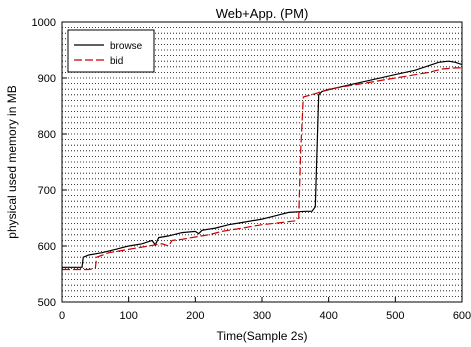 Image resolution: width=471 pixels, height=347 pixels. Describe the element at coordinates (126, 46) in the screenshot. I see `legend-label-browse: browse` at that location.